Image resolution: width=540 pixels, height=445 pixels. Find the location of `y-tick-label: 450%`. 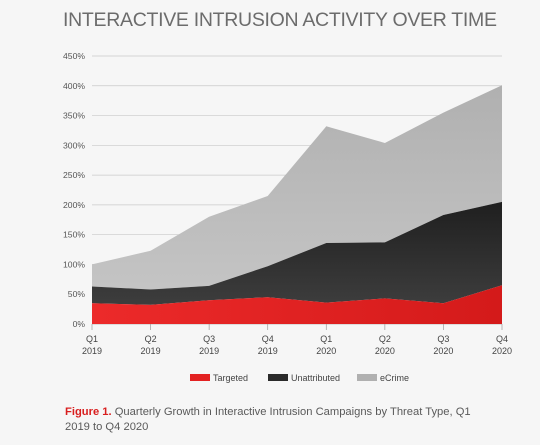

y-tick-label: 450% is located at coordinates (74, 56).